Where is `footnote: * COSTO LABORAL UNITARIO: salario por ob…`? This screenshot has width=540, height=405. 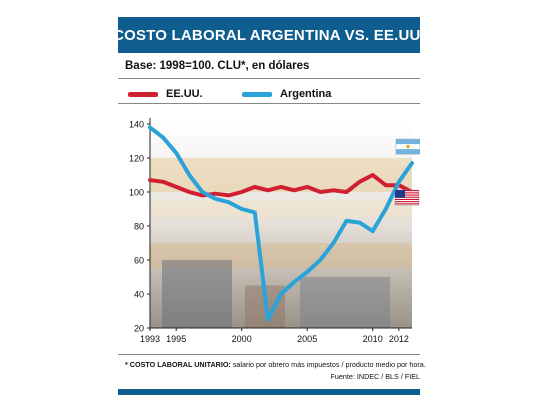 footnote: * COSTO LABORAL UNITARIO: salario por ob… is located at coordinates (275, 364).